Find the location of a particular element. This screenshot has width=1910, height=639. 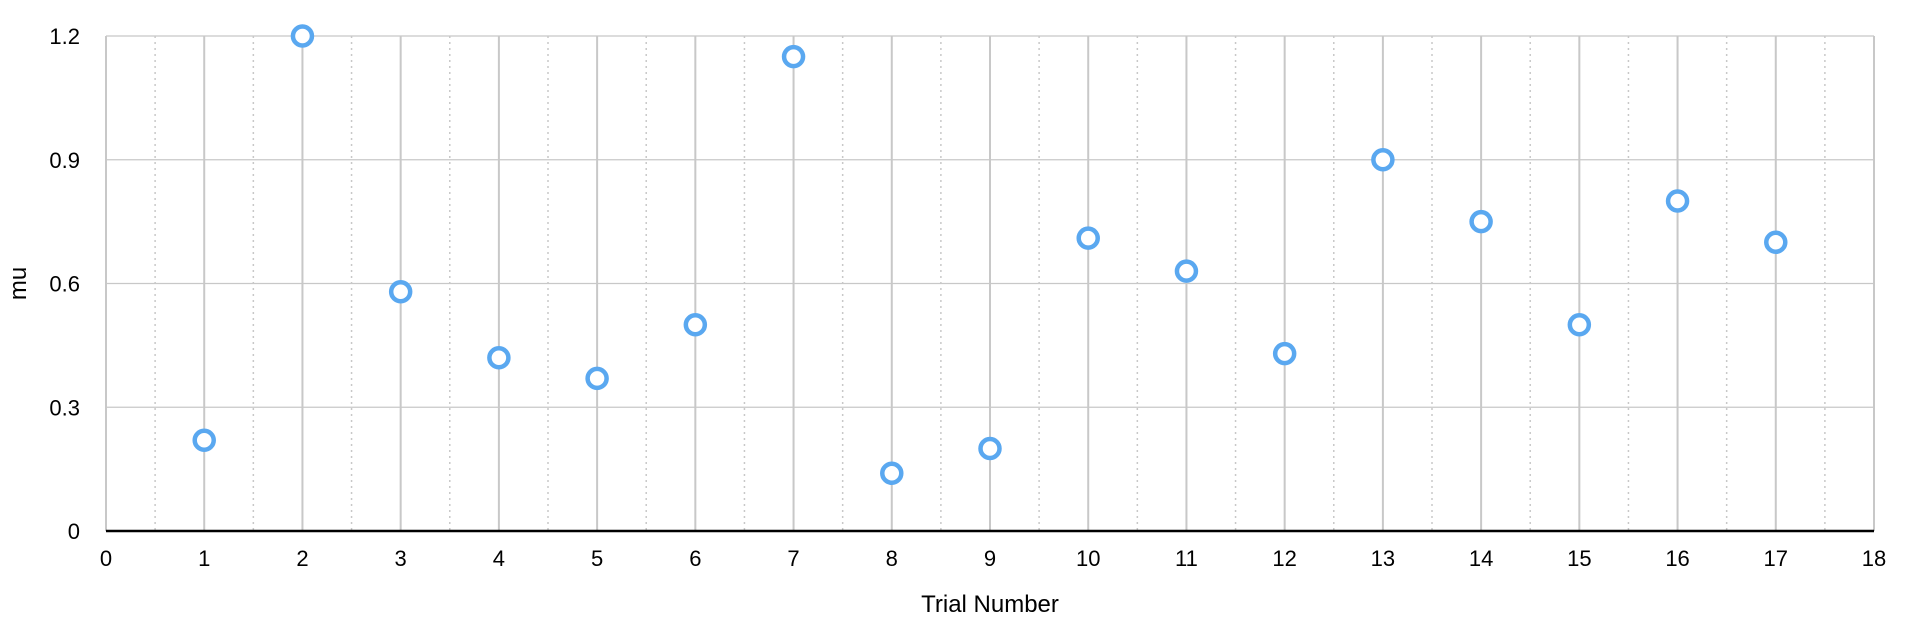

x-tick-label: 4 is located at coordinates (499, 558).